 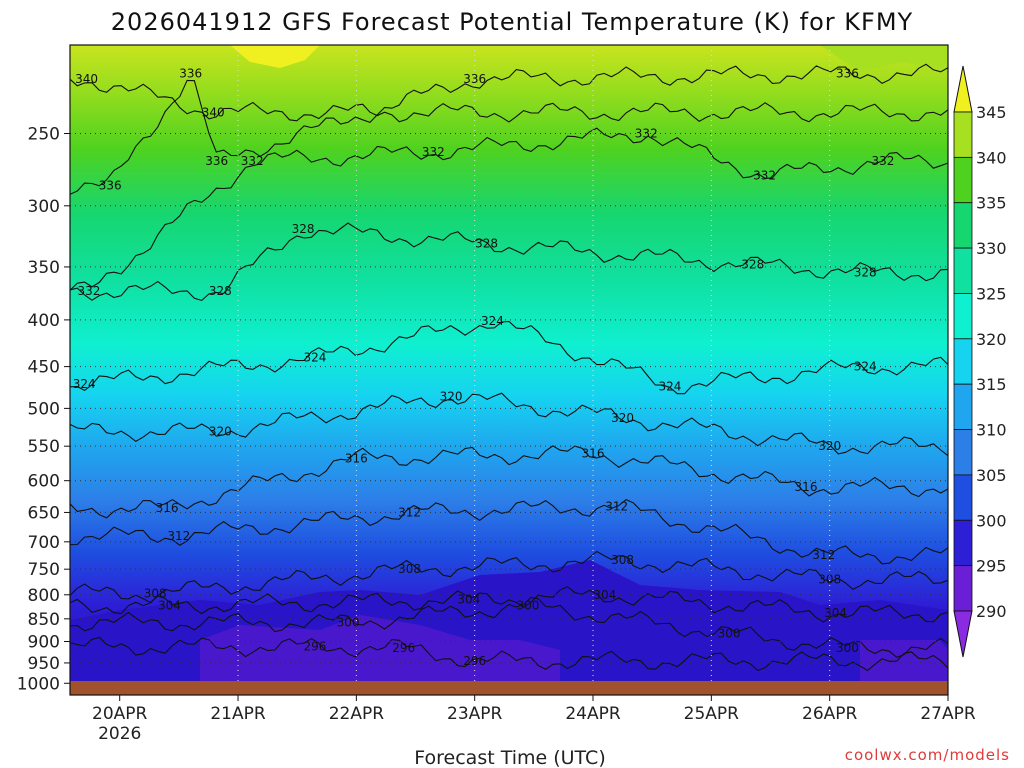 What do you see at coordinates (830, 714) in the screenshot?
I see `x-tick-label: 26APR` at bounding box center [830, 714].